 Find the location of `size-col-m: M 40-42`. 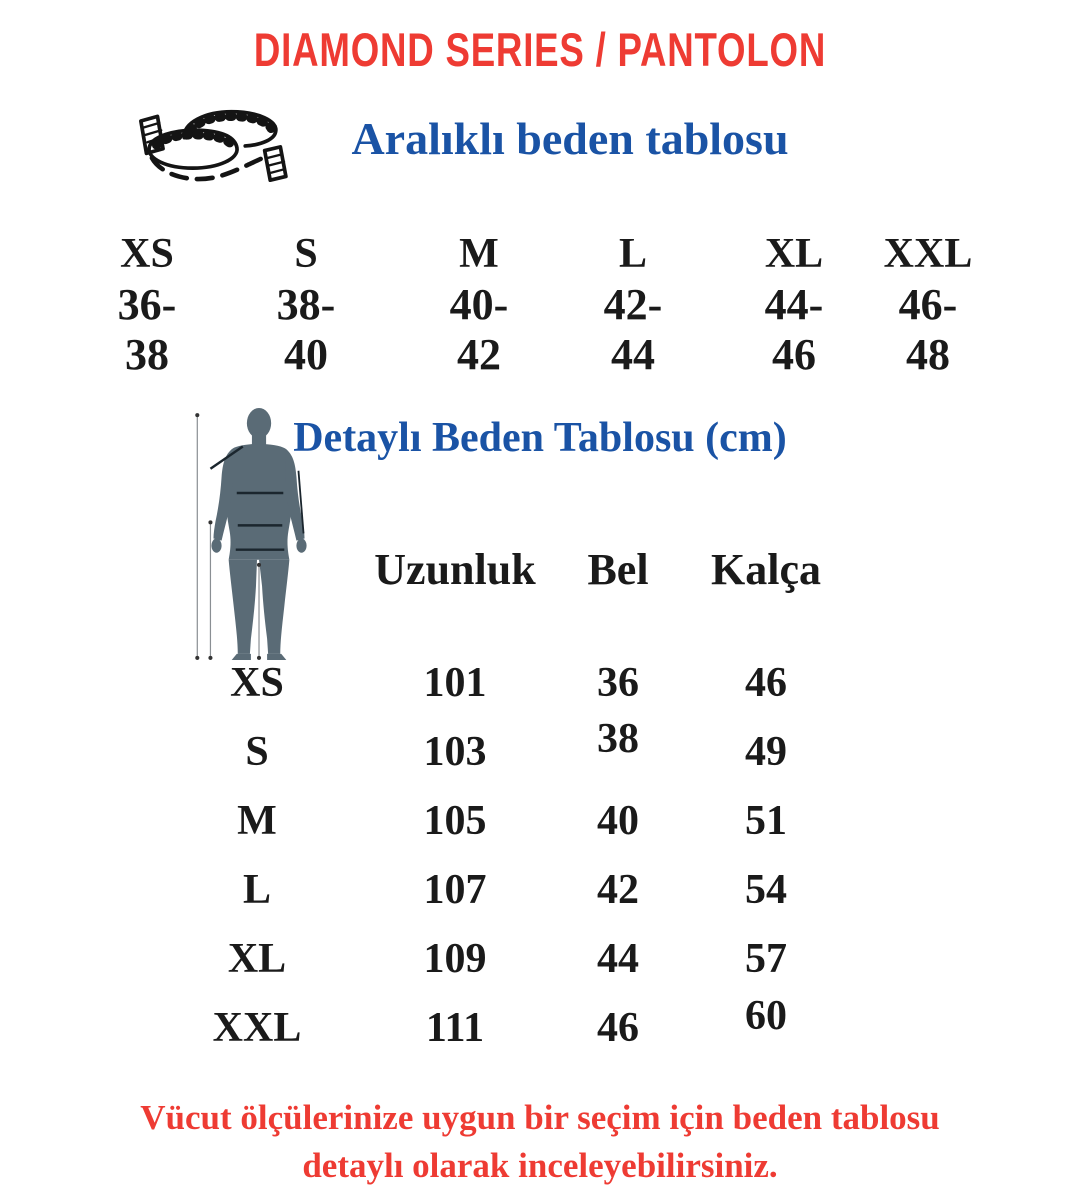

size-col-m: M 40-42 is located at coordinates (479, 304).